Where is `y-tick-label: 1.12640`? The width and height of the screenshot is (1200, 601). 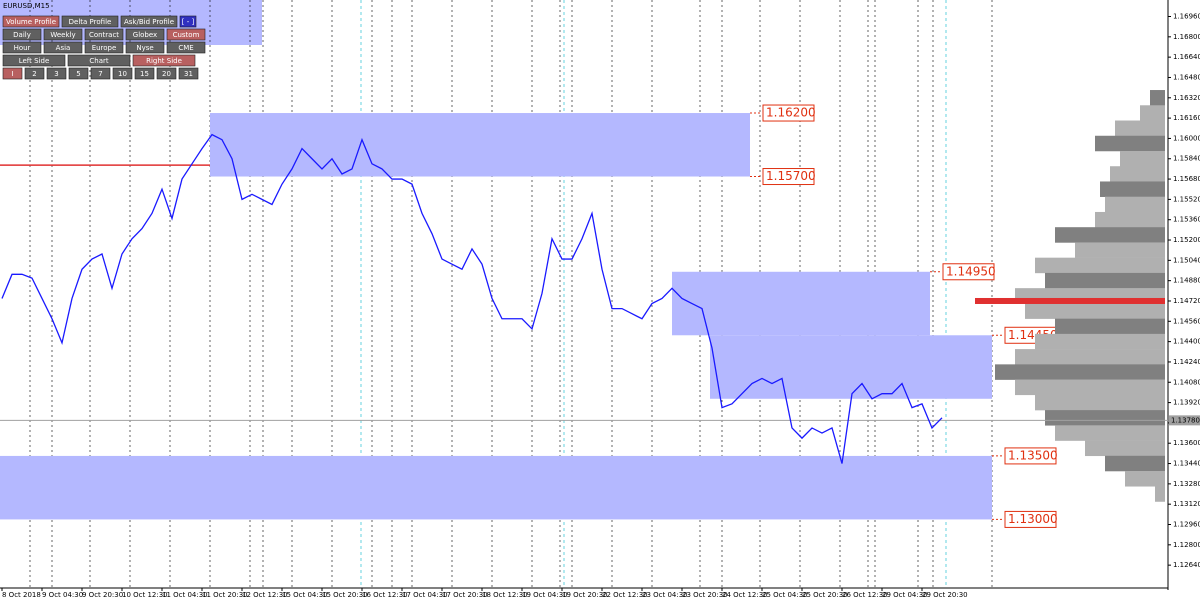
y-tick-label: 1.12640 is located at coordinates (1186, 565).